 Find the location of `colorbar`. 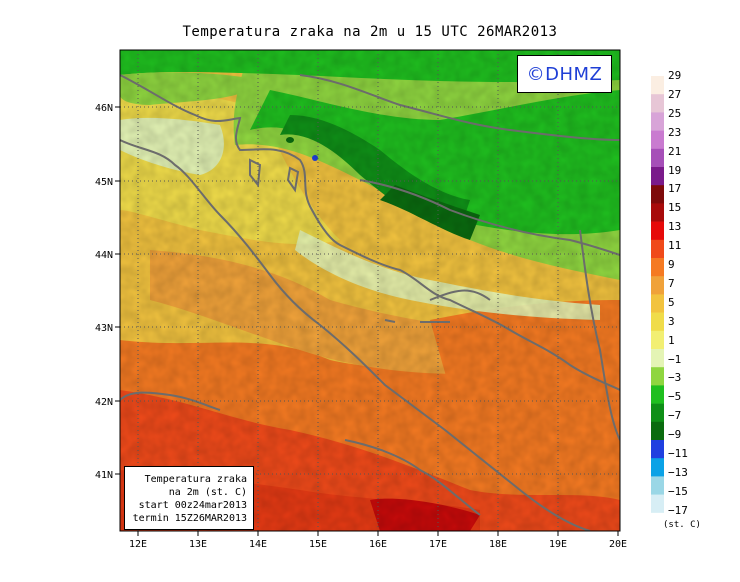

colorbar is located at coordinates (657, 294).